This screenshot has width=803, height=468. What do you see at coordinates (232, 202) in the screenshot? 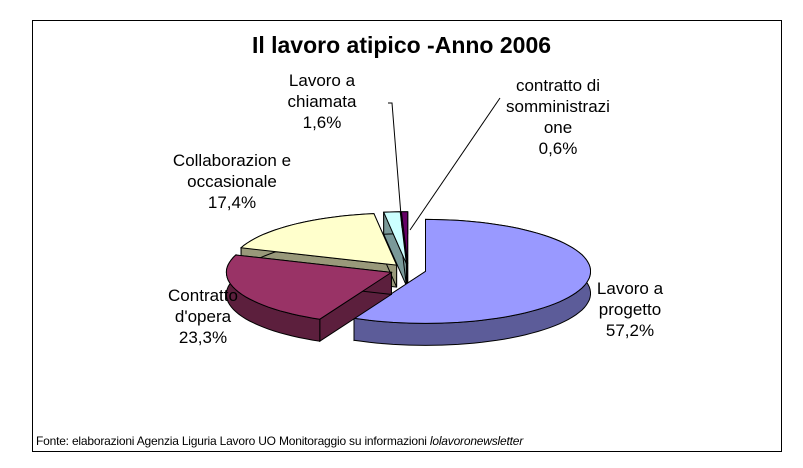
I see `slice-value: 17,4%` at bounding box center [232, 202].